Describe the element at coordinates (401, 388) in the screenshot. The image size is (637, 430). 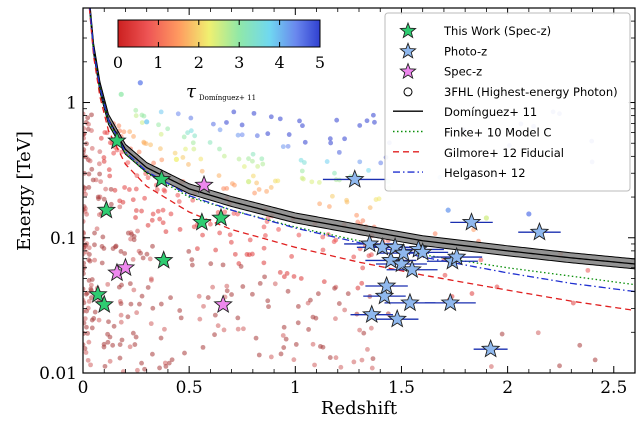
I see `x-tick-label: 1.5` at that location.